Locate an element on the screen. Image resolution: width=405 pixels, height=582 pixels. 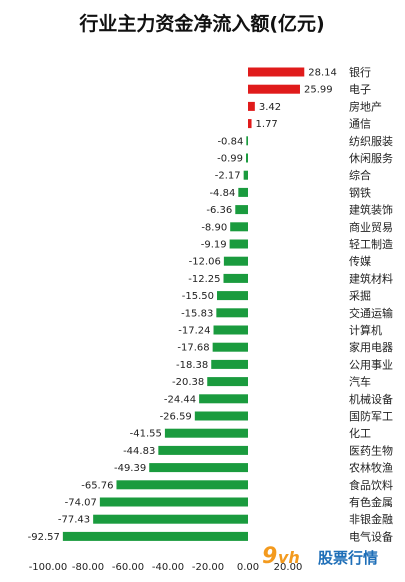
category-label: 交通运输 is located at coordinates (371, 313).